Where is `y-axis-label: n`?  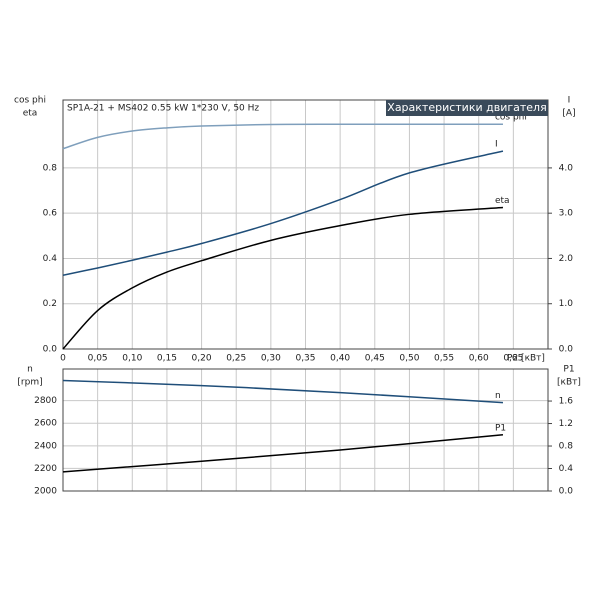 y-axis-label: n is located at coordinates (30, 370).